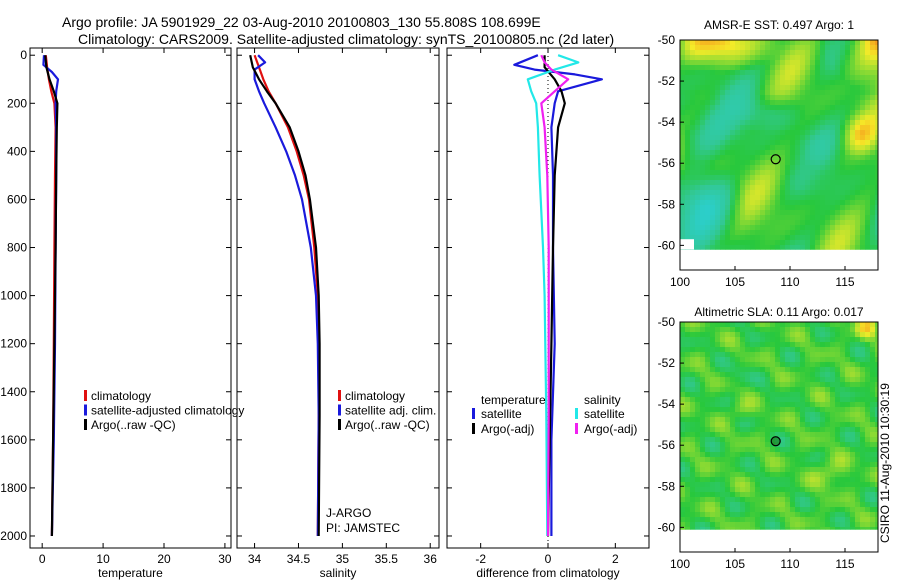  I want to click on legend-header-temperature: temperature, so click(513, 400).